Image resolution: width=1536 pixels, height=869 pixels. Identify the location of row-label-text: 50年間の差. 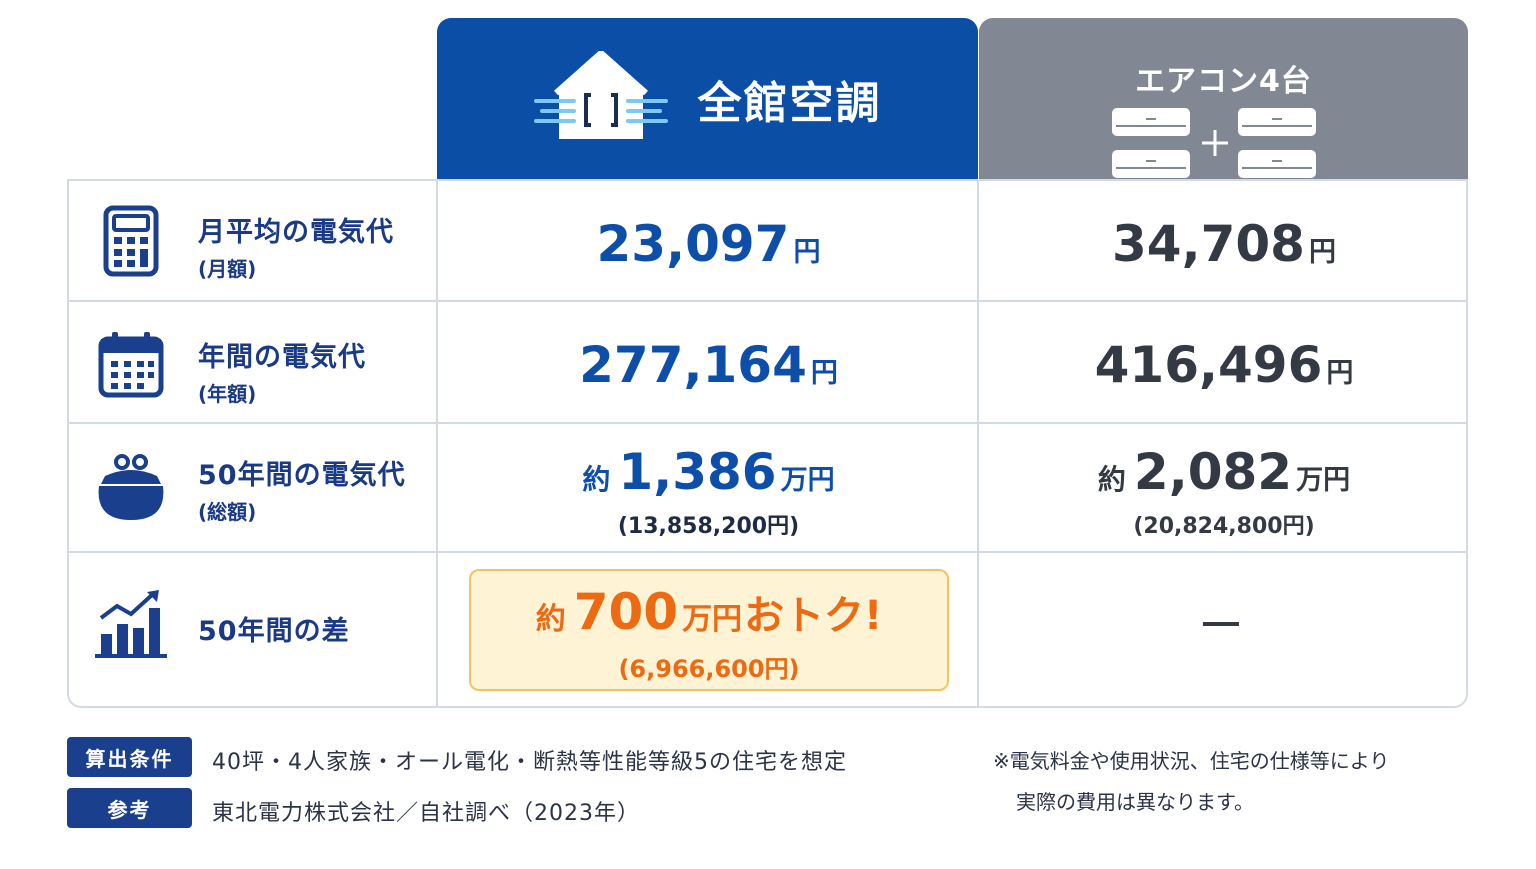
(274, 631).